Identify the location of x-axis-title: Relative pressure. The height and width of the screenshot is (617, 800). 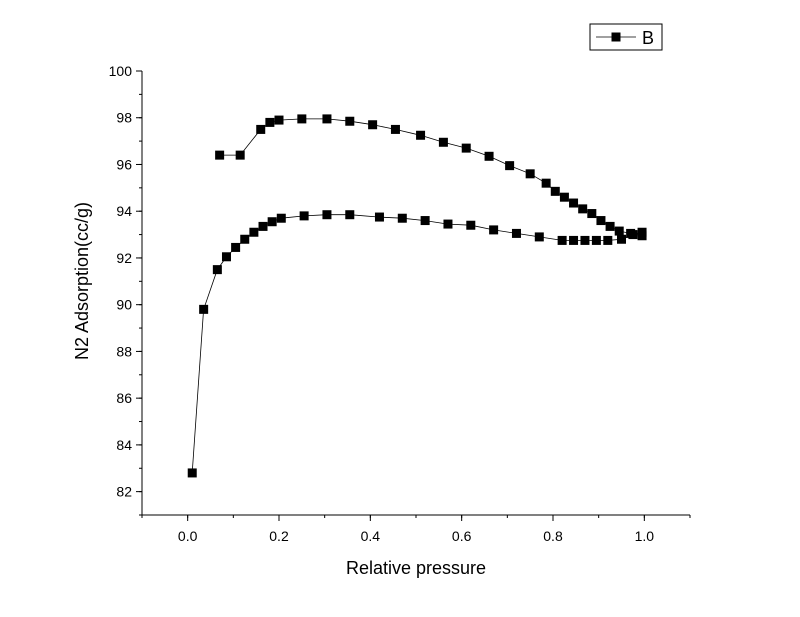
(416, 568).